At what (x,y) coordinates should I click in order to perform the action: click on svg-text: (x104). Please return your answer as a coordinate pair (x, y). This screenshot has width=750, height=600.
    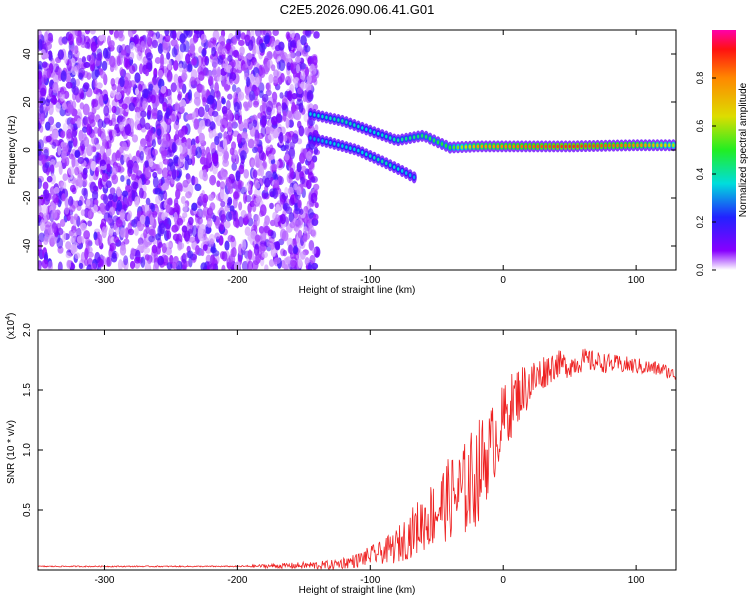
    Looking at the image, I should click on (11, 326).